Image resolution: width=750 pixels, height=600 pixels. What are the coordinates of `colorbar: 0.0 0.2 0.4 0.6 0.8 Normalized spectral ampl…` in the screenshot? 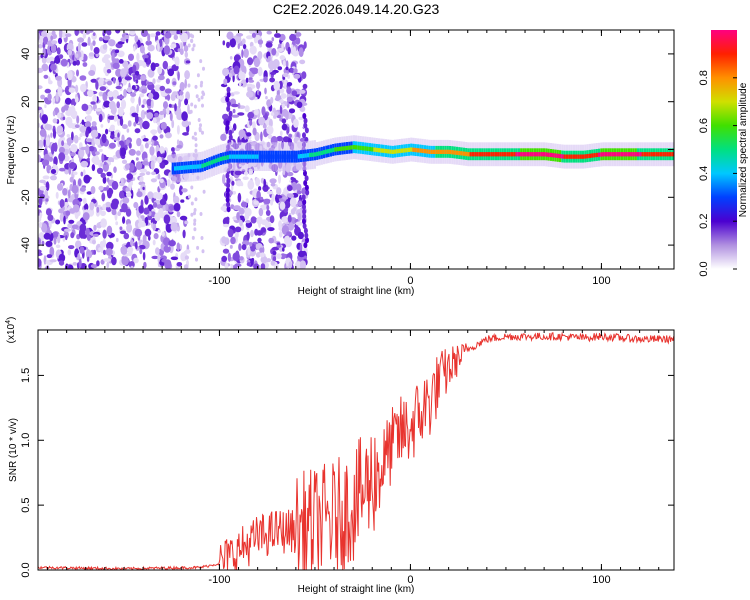 It's located at (723, 153).